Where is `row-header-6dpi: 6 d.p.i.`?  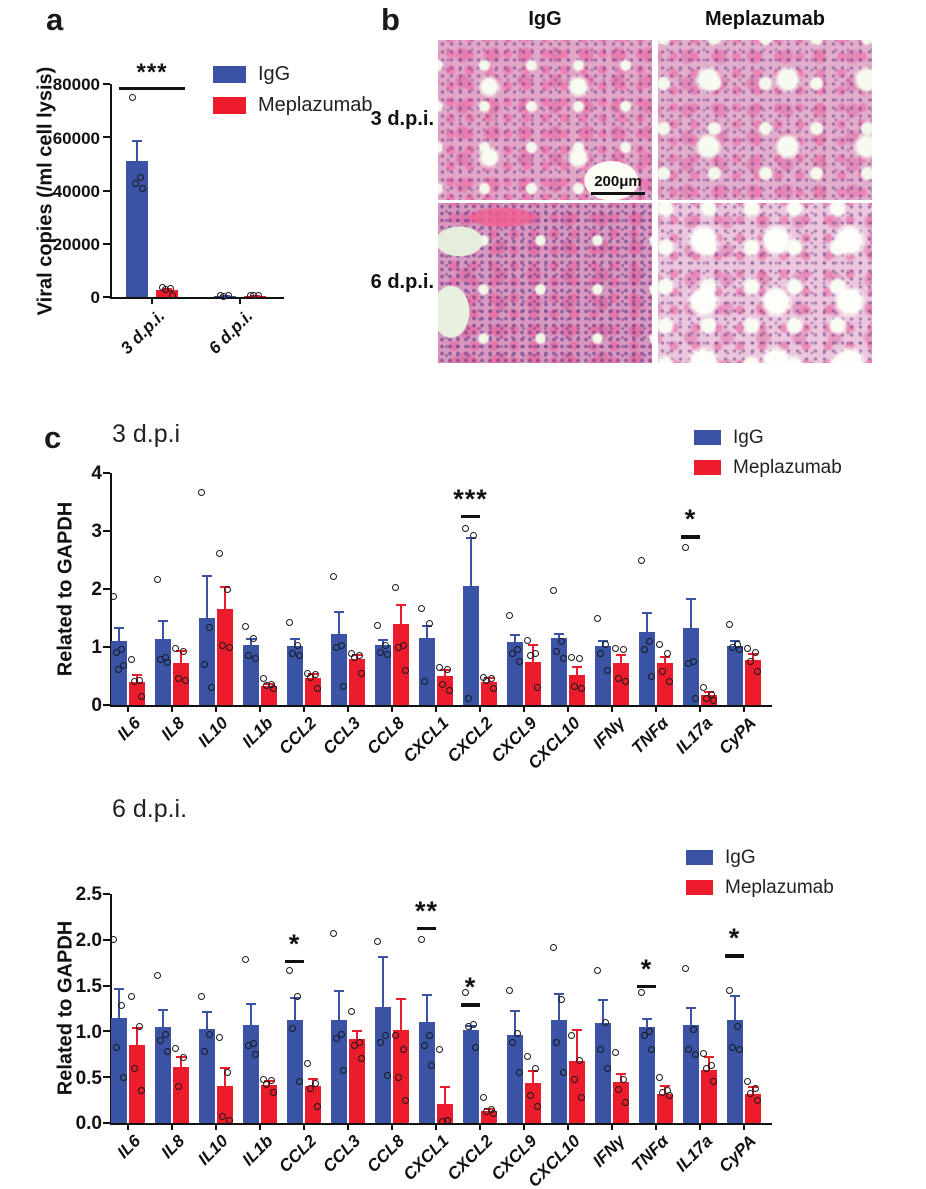 row-header-6dpi: 6 d.p.i. is located at coordinates (402, 282).